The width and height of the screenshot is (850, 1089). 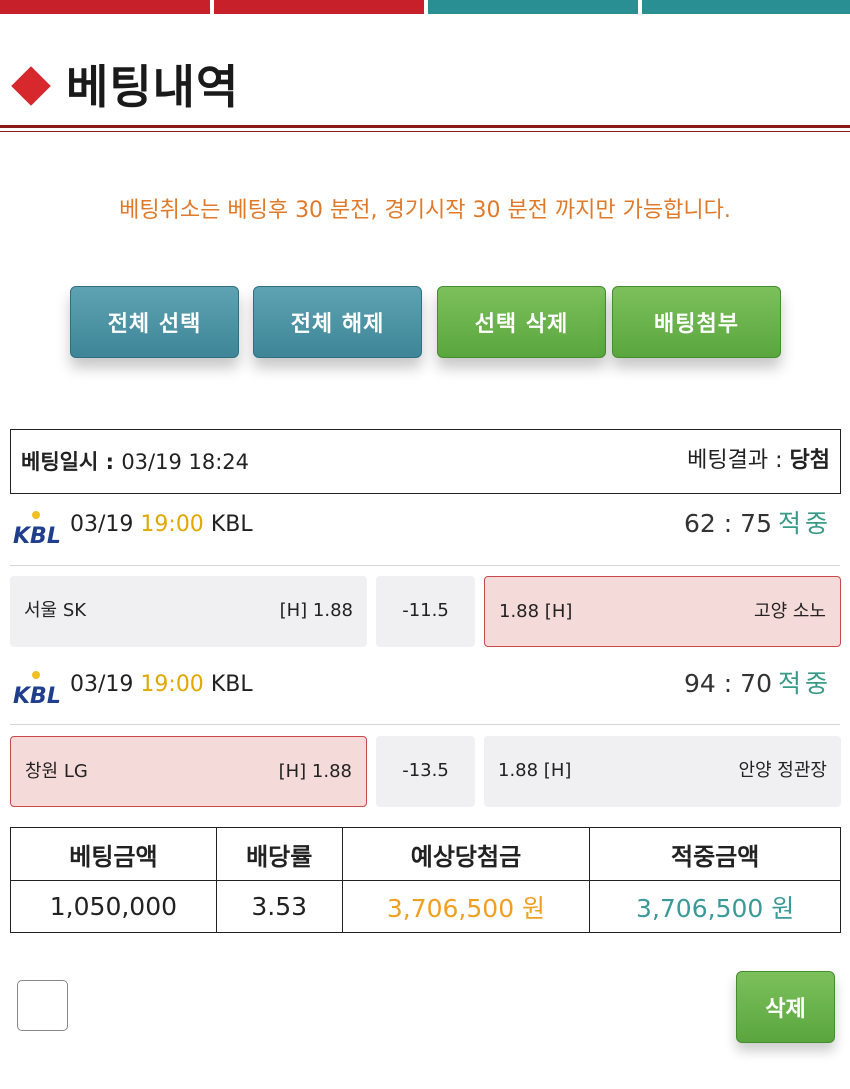 What do you see at coordinates (728, 683) in the screenshot?
I see `score-value: 94 : 70` at bounding box center [728, 683].